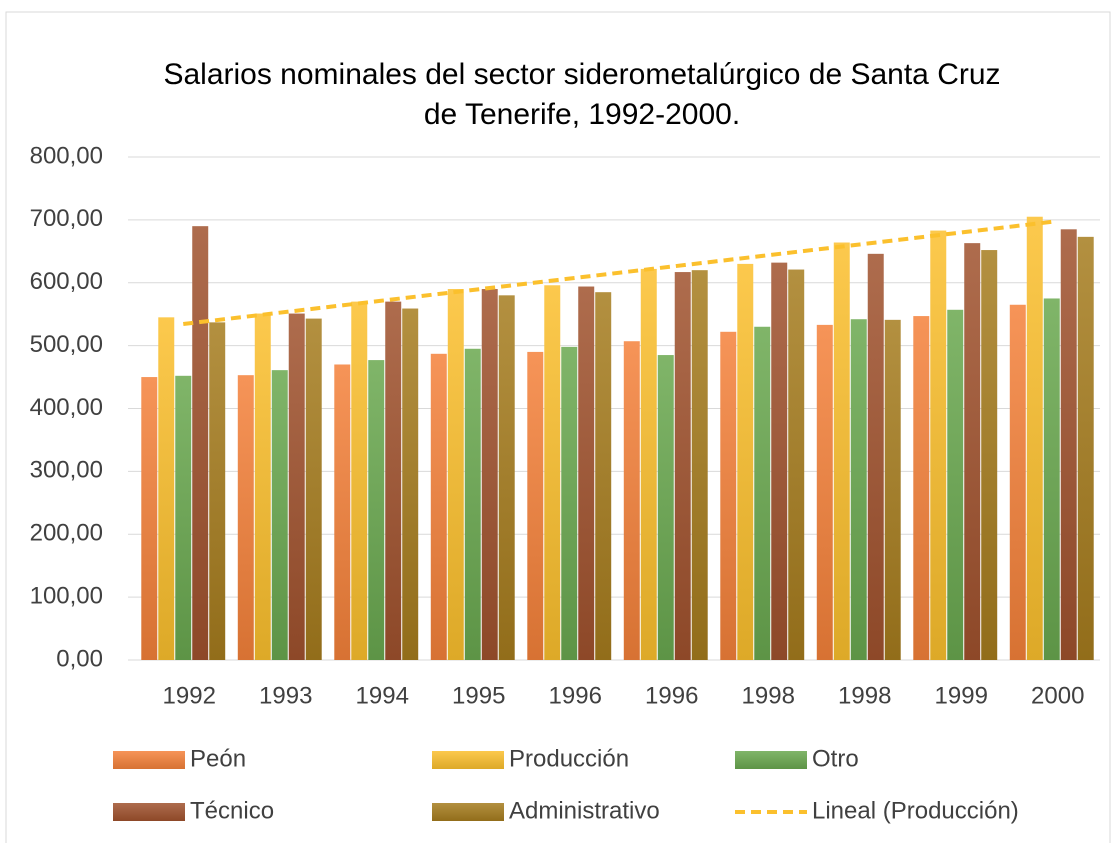 The image size is (1118, 843). What do you see at coordinates (582, 114) in the screenshot?
I see `chart-title: de Tenerife, 1992-2000.` at bounding box center [582, 114].